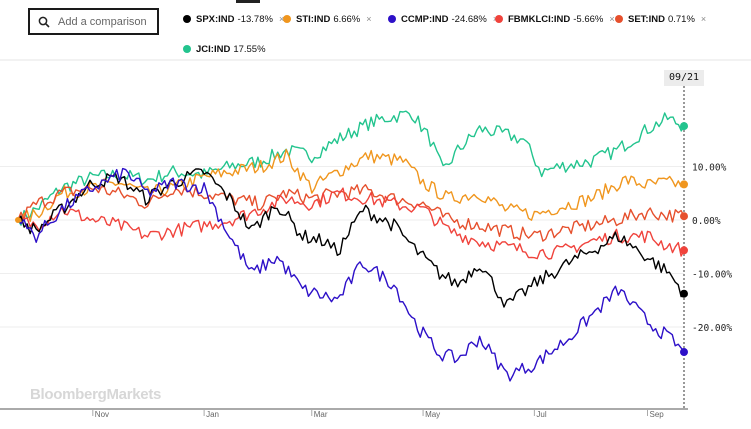  Describe the element at coordinates (588, 19) in the screenshot. I see `legend-change: -5.66%` at that location.